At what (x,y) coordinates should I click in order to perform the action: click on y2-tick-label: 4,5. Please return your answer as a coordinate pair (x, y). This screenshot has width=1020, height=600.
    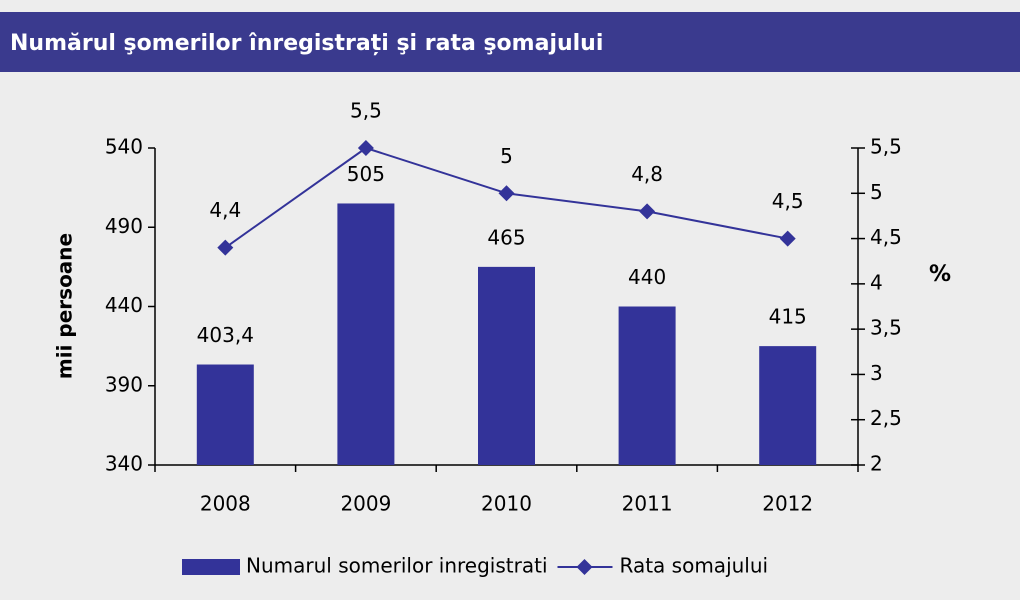
    Looking at the image, I should click on (886, 237).